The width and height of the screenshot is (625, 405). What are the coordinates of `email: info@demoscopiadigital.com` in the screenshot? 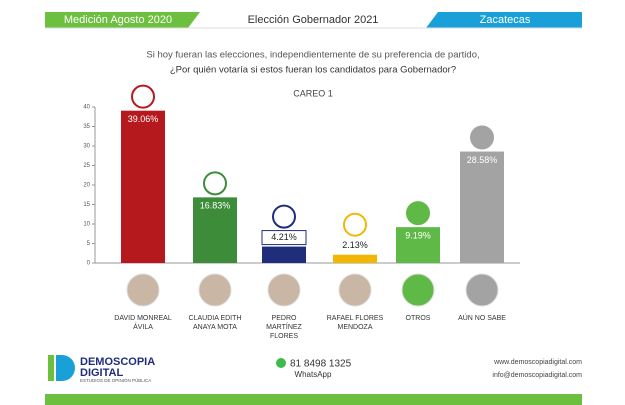 It's located at (537, 375).